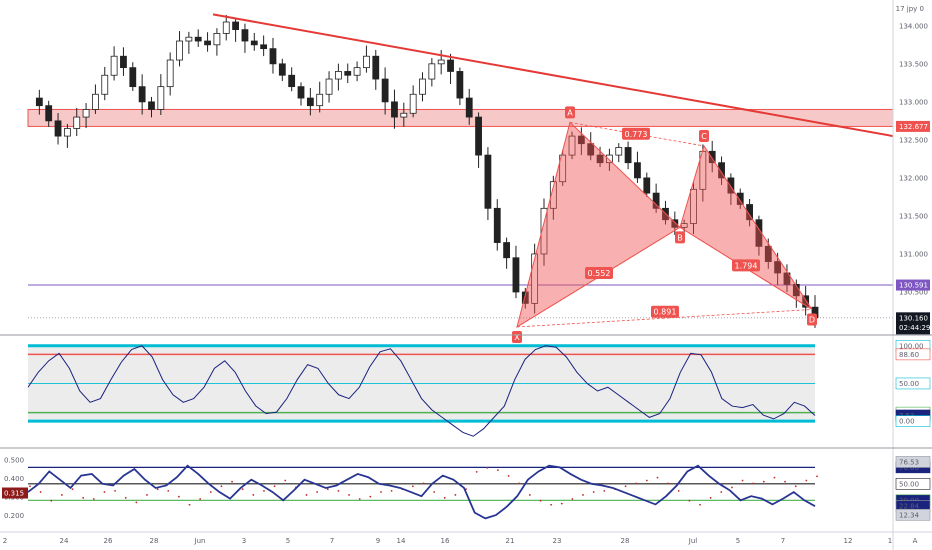 Image resolution: width=932 pixels, height=550 pixels. I want to click on price-tag-label: 132.677, so click(913, 127).